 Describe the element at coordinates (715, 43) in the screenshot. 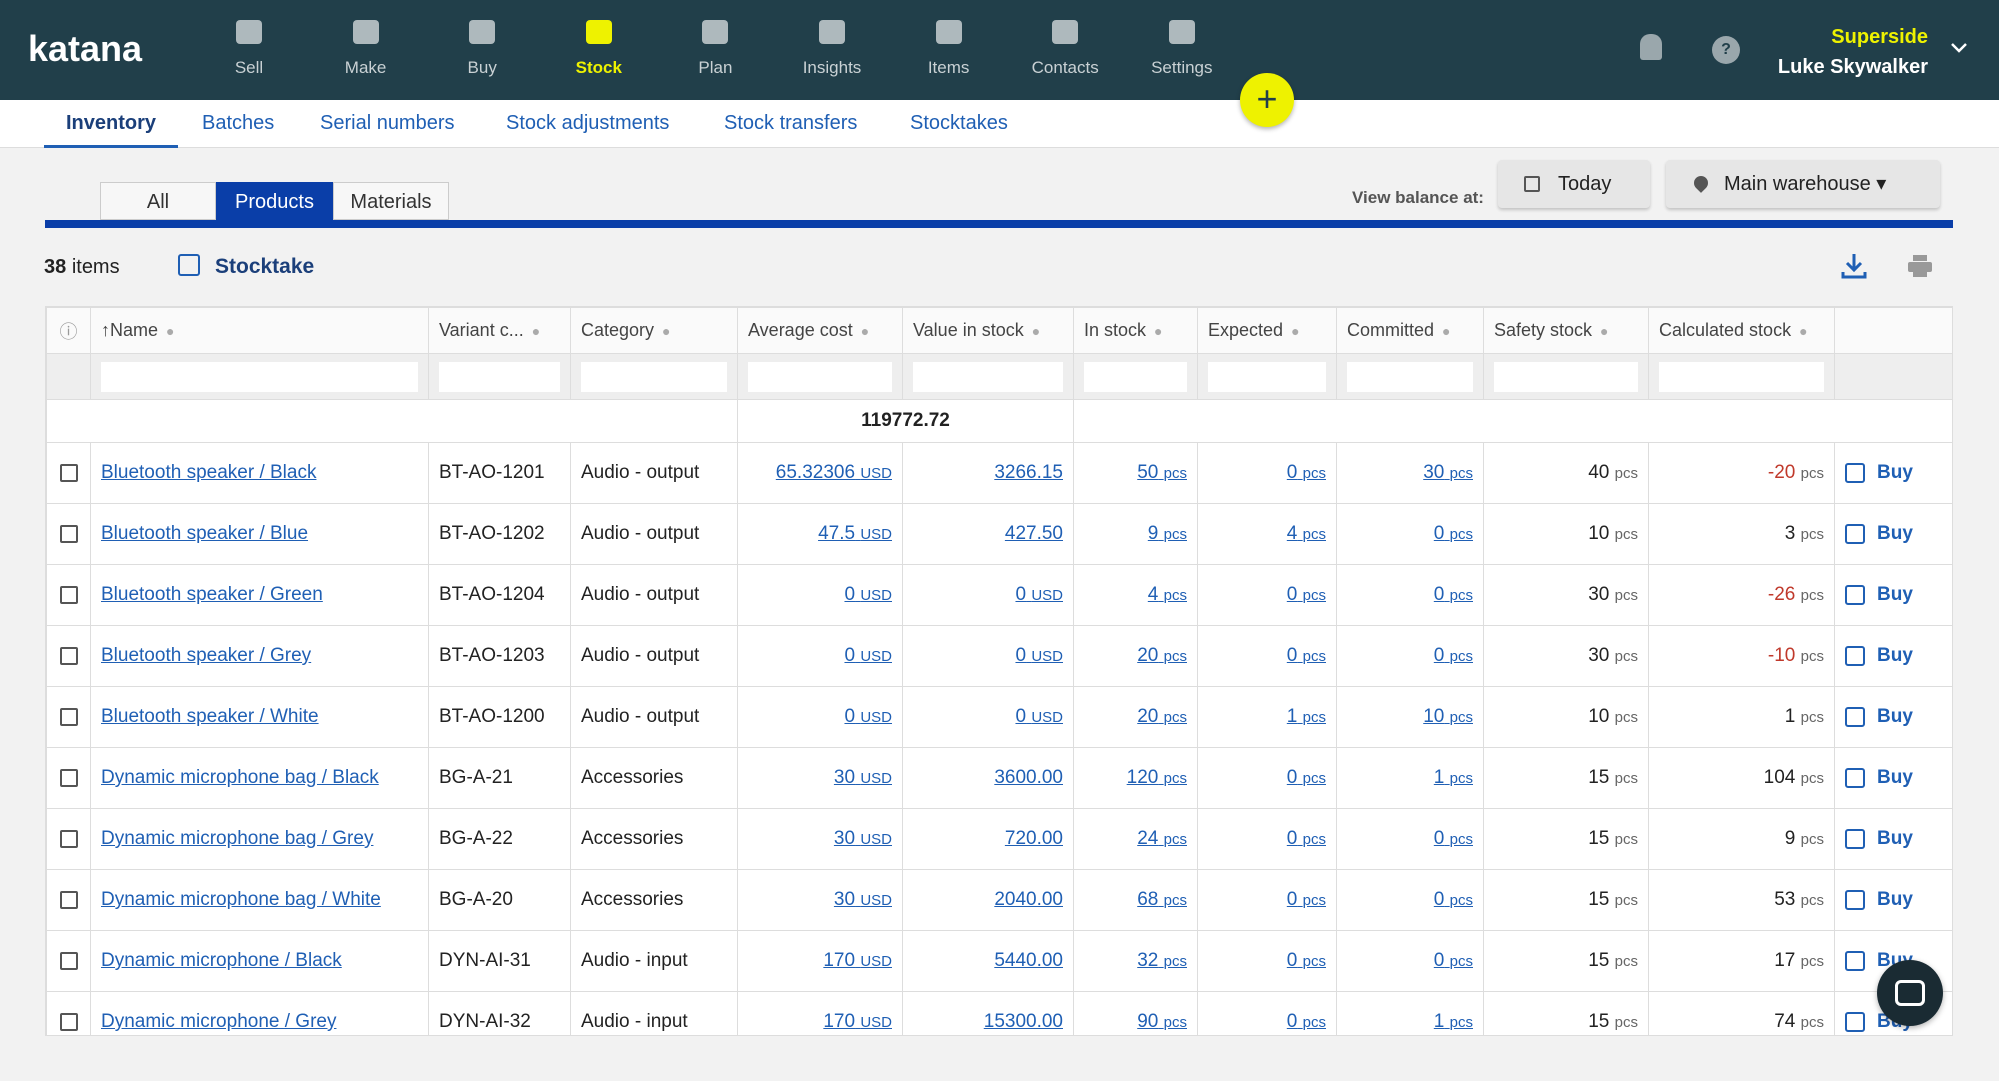

I see `nav-item: Plan` at that location.